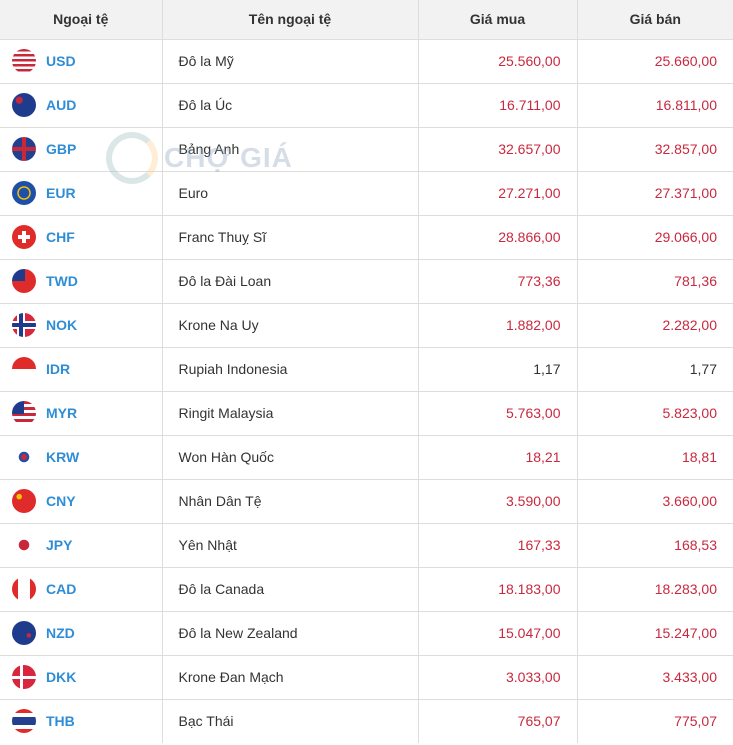 This screenshot has width=733, height=745. What do you see at coordinates (290, 632) in the screenshot?
I see `currency-name: Đô la New Zealand` at bounding box center [290, 632].